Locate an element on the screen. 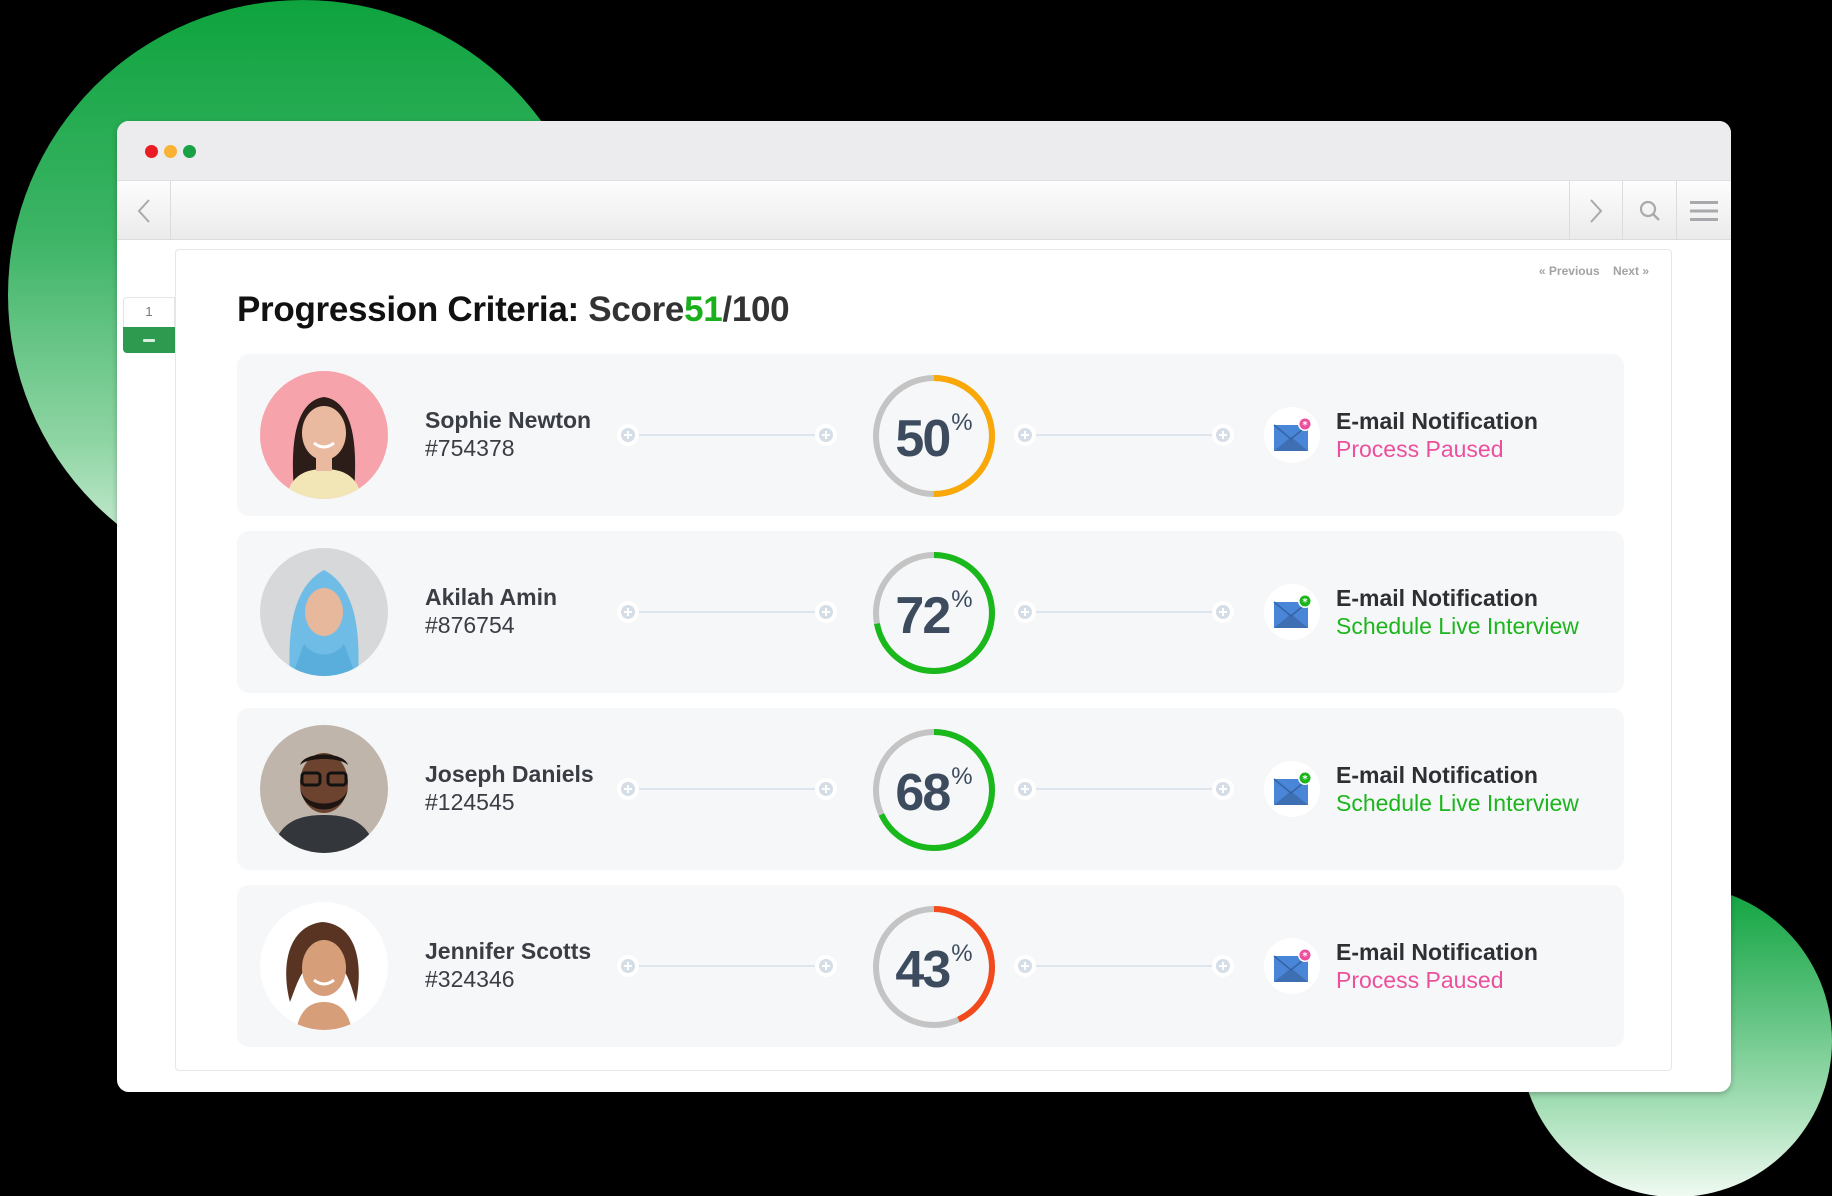  candidate-info: Akilah Amin #876754 is located at coordinates (491, 611).